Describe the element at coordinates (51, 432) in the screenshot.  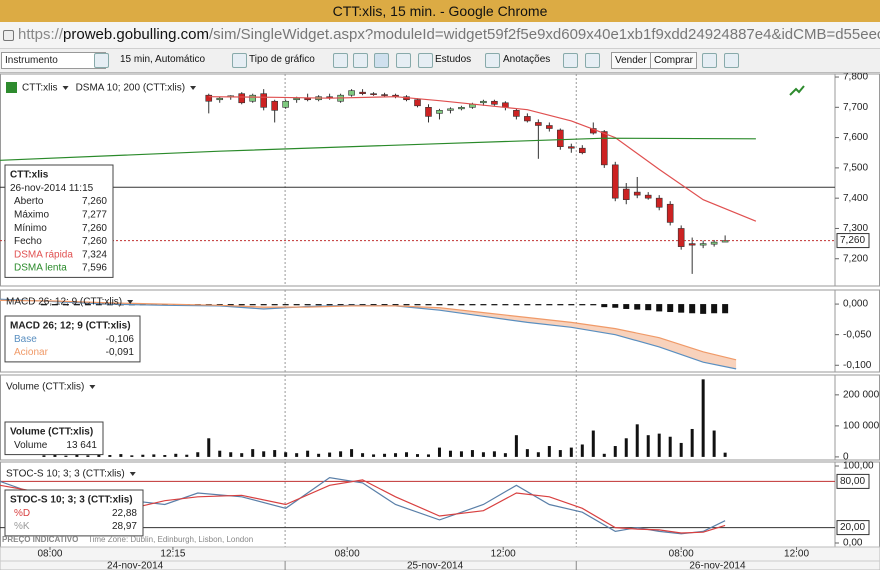
I see `info-title: Volume (CTT:xlis)` at that location.